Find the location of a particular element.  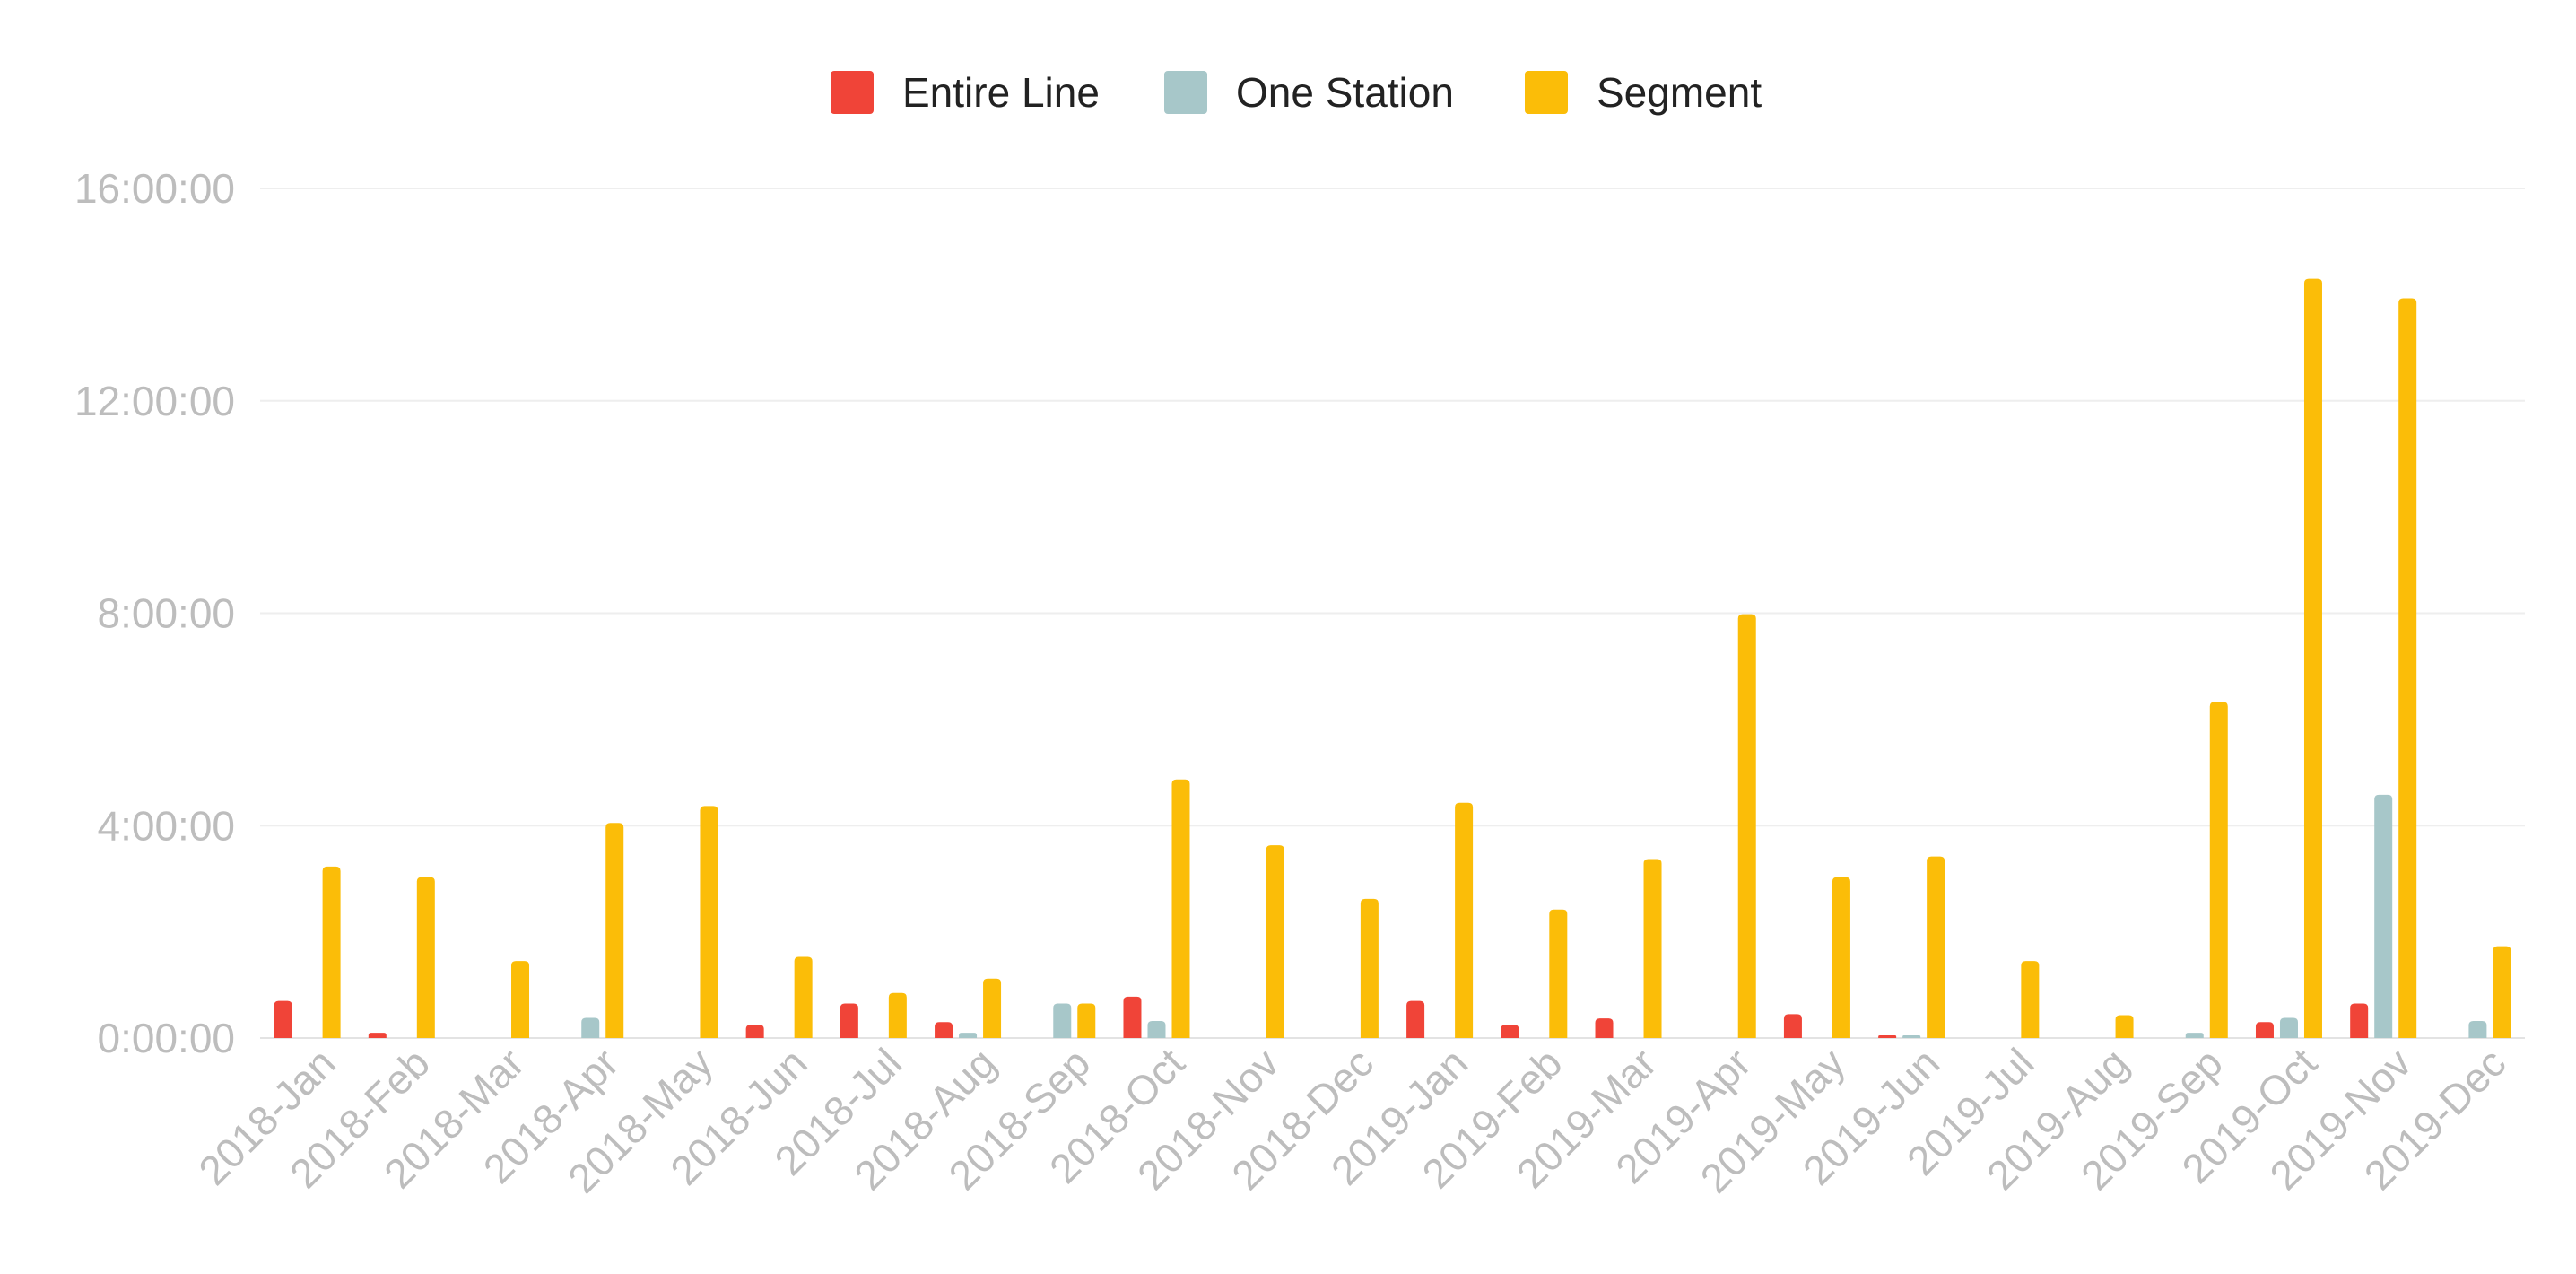

y-axis: 0:00:00 4:00:00 8:00:00 12:00:00 16:00:00 is located at coordinates (154, 613).